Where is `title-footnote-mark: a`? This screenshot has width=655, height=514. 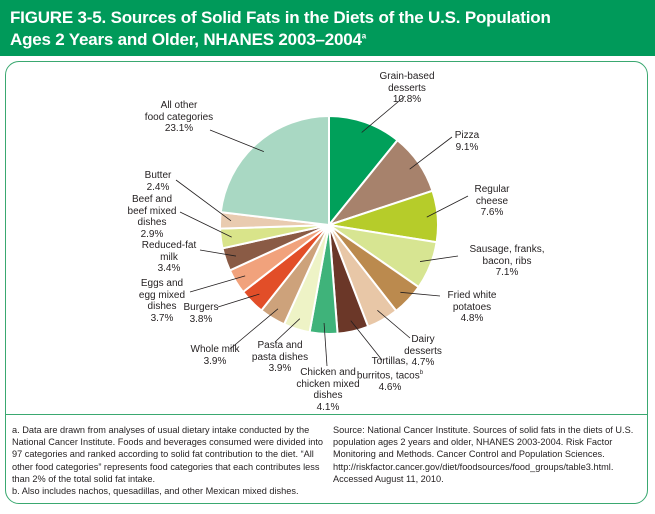 title-footnote-mark: a is located at coordinates (363, 36).